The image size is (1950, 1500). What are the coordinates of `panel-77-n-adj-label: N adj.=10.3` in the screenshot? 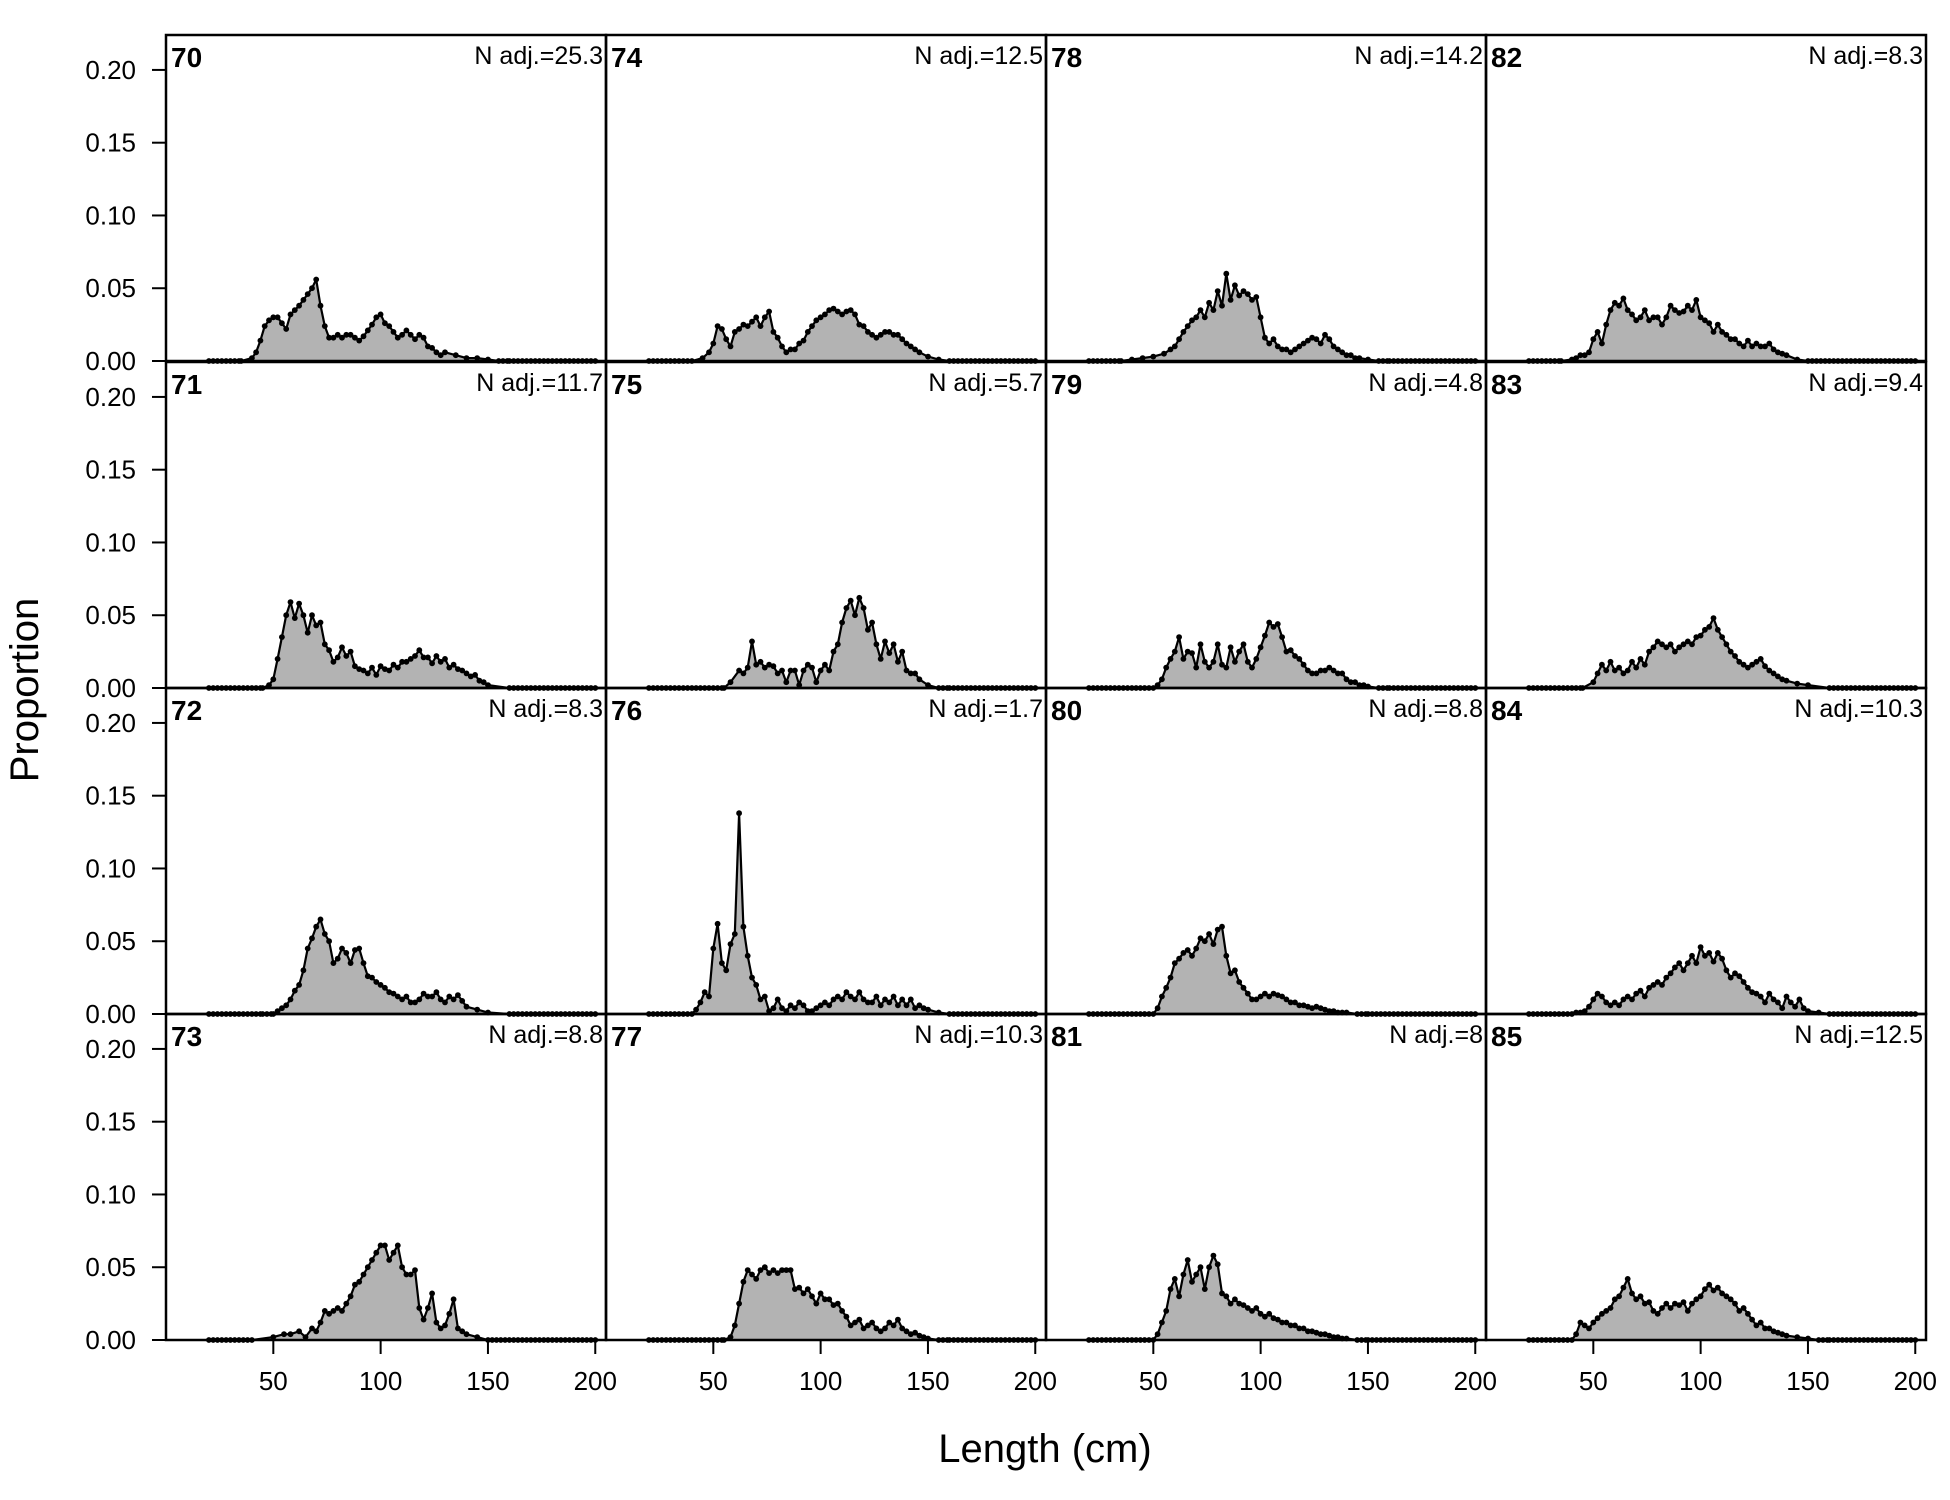 It's located at (978, 1035).